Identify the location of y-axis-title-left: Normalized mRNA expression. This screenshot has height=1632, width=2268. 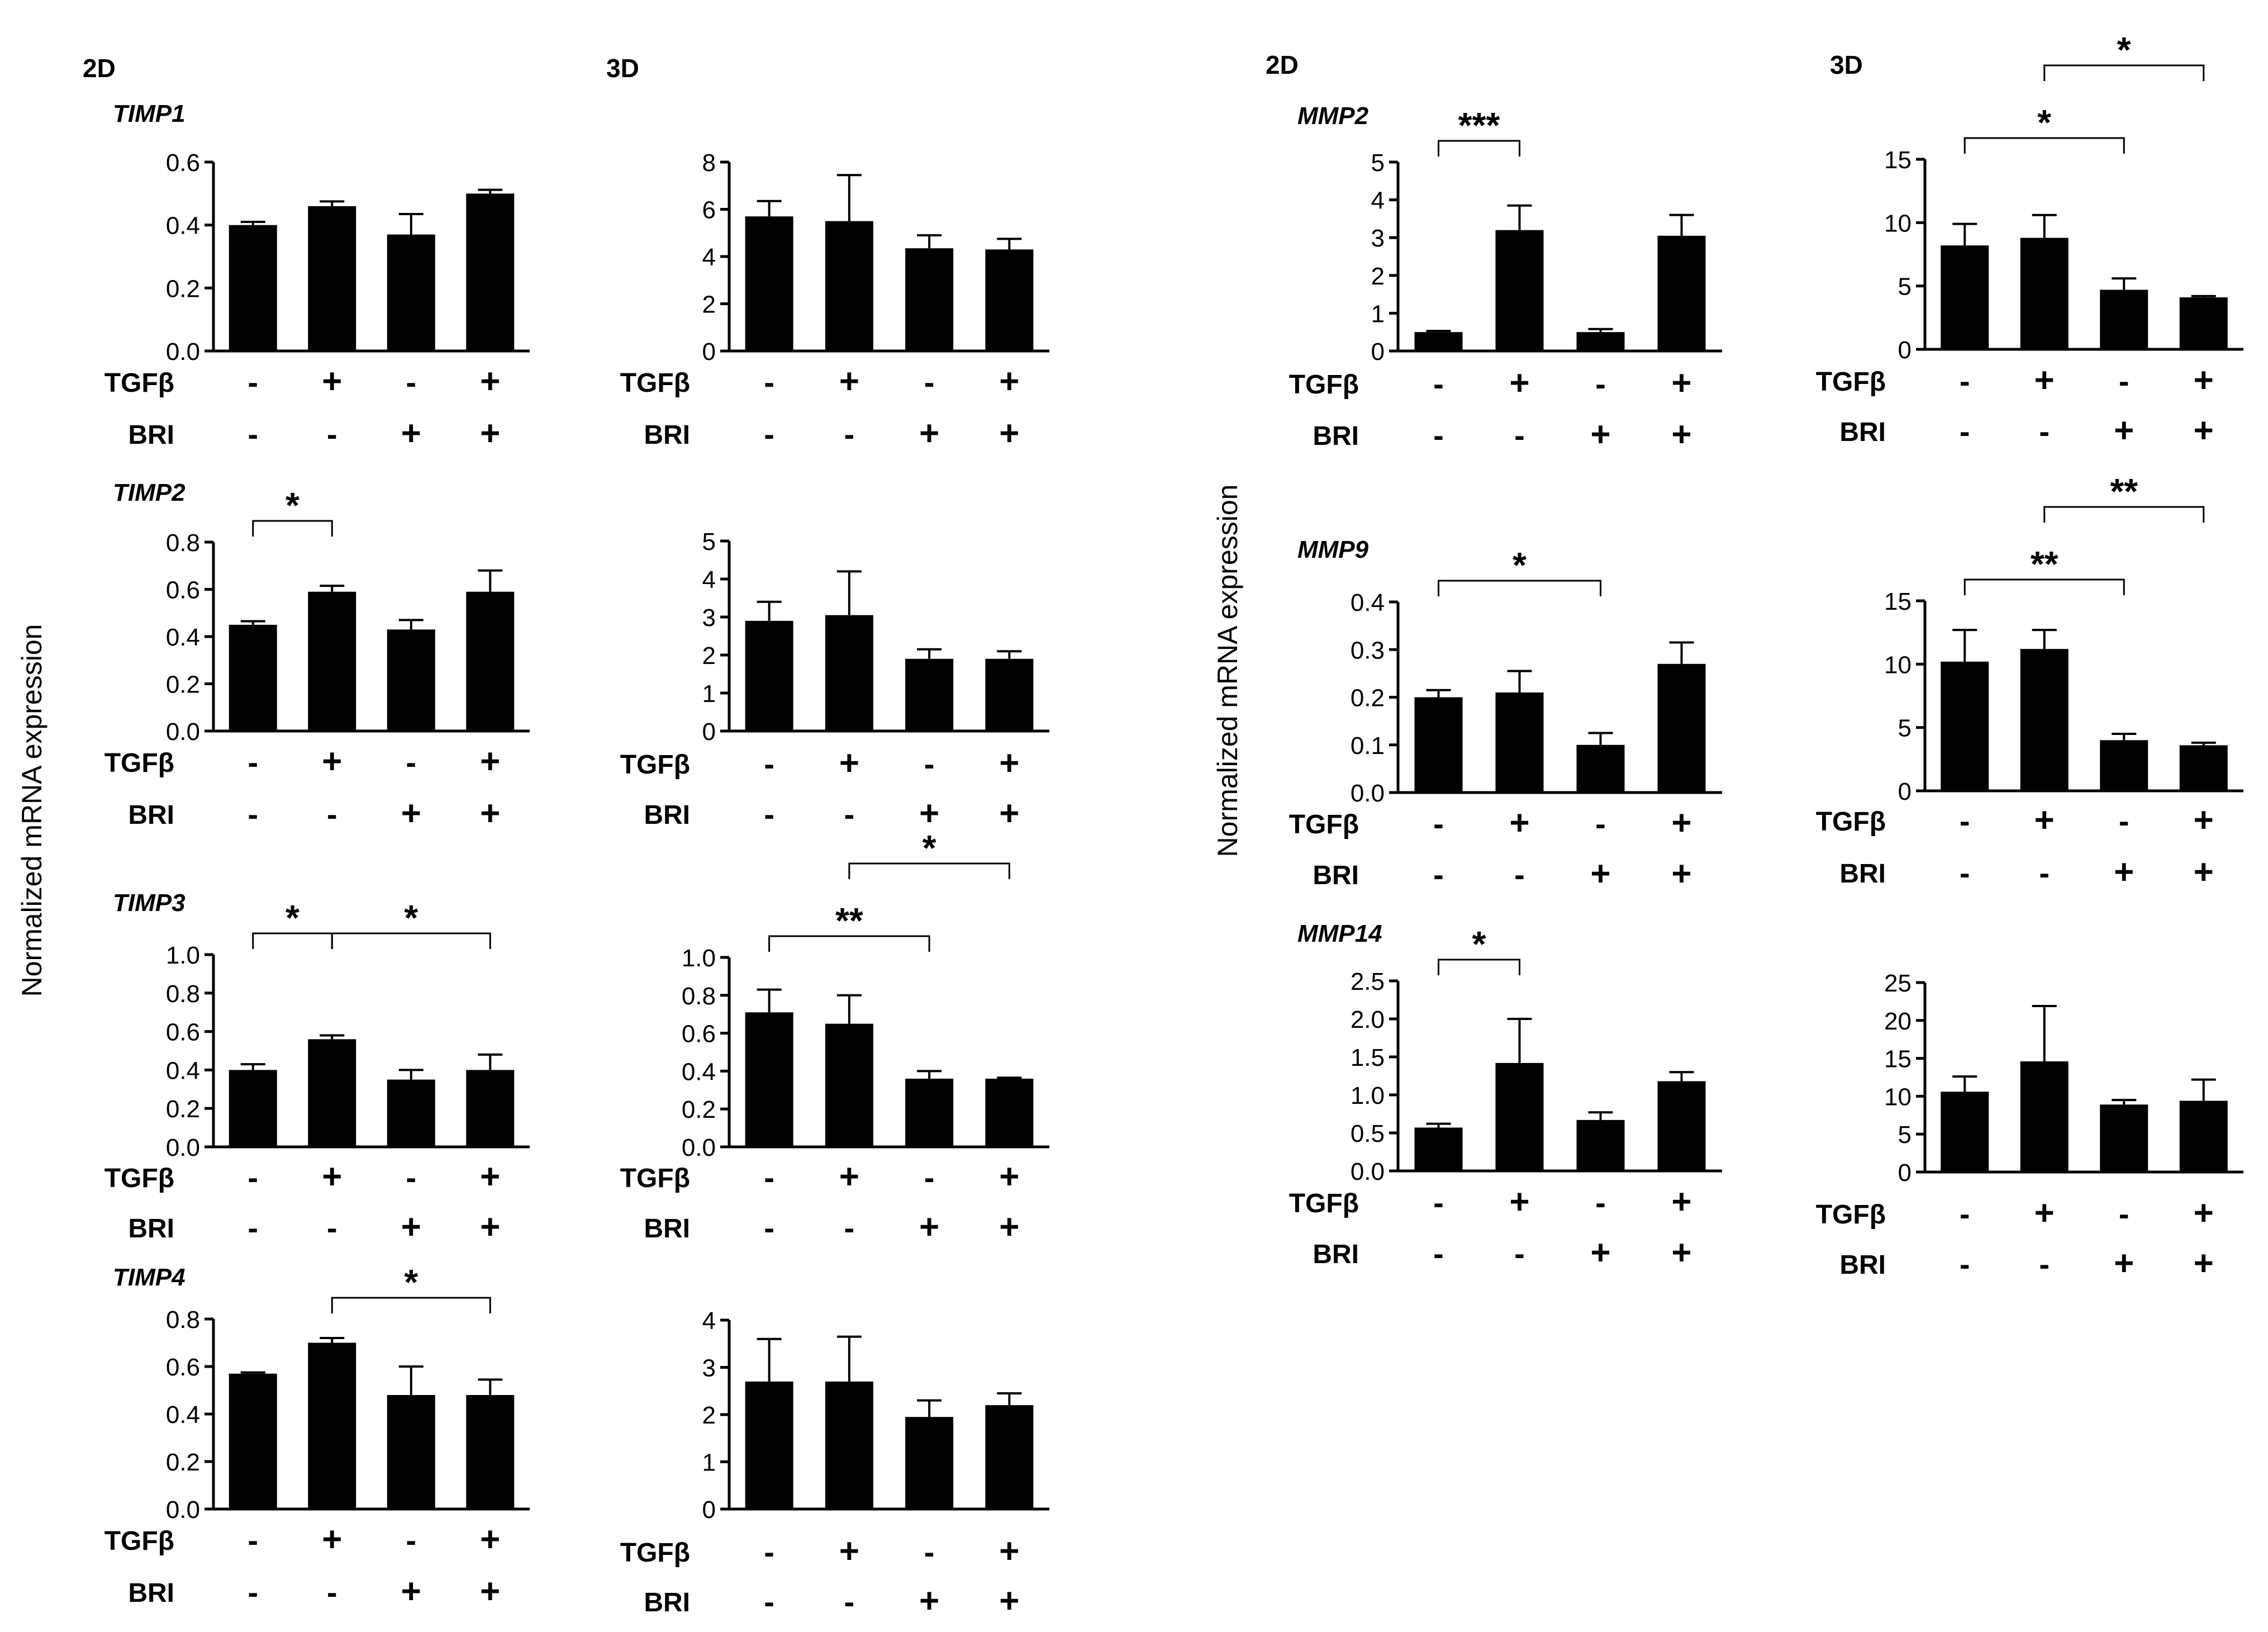
(31, 810).